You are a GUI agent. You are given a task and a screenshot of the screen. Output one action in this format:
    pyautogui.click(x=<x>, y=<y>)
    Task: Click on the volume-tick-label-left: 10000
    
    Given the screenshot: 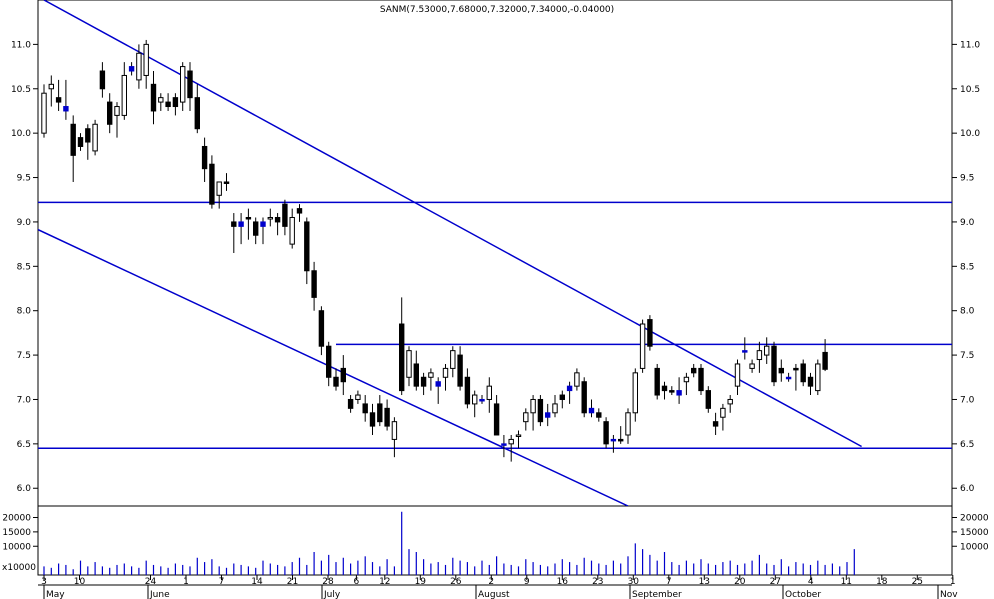 What is the action you would take?
    pyautogui.click(x=16, y=547)
    